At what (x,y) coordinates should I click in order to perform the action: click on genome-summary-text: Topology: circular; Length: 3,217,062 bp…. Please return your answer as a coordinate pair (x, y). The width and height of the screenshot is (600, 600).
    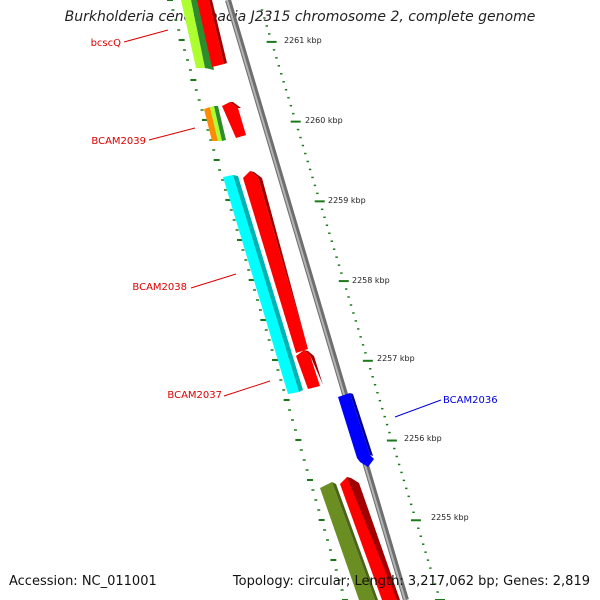
    Looking at the image, I should click on (411, 581).